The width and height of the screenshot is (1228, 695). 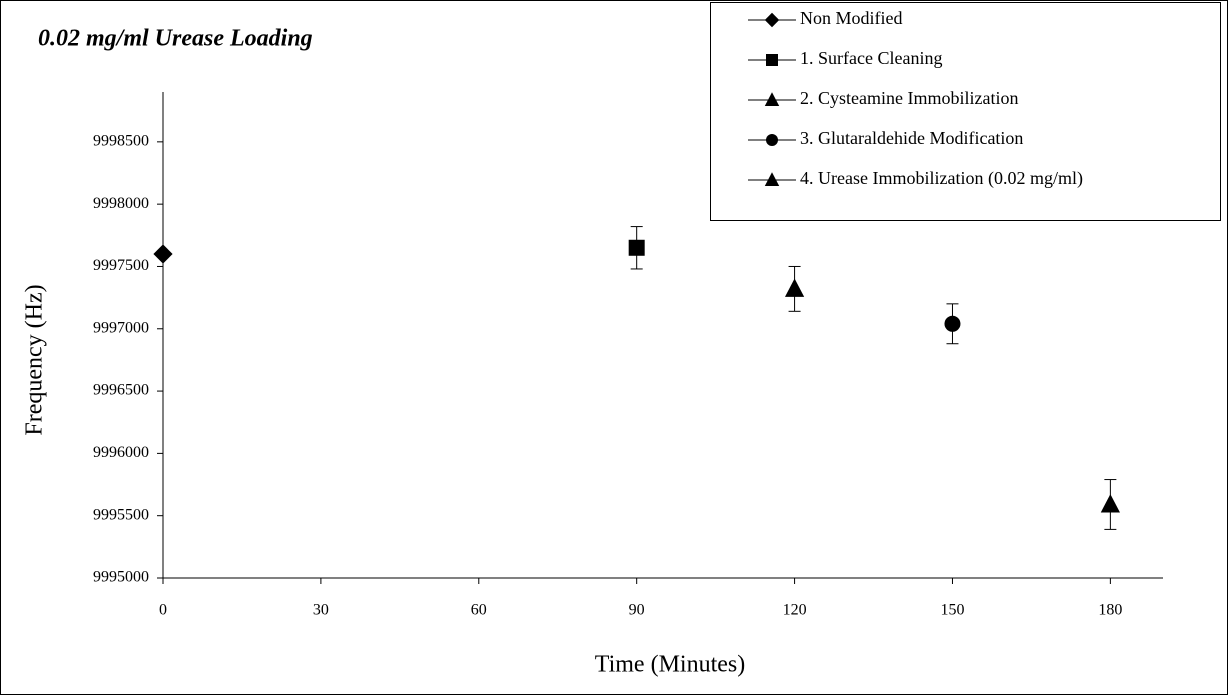 What do you see at coordinates (35, 359) in the screenshot?
I see `y-axis-label: Frequency (Hz)` at bounding box center [35, 359].